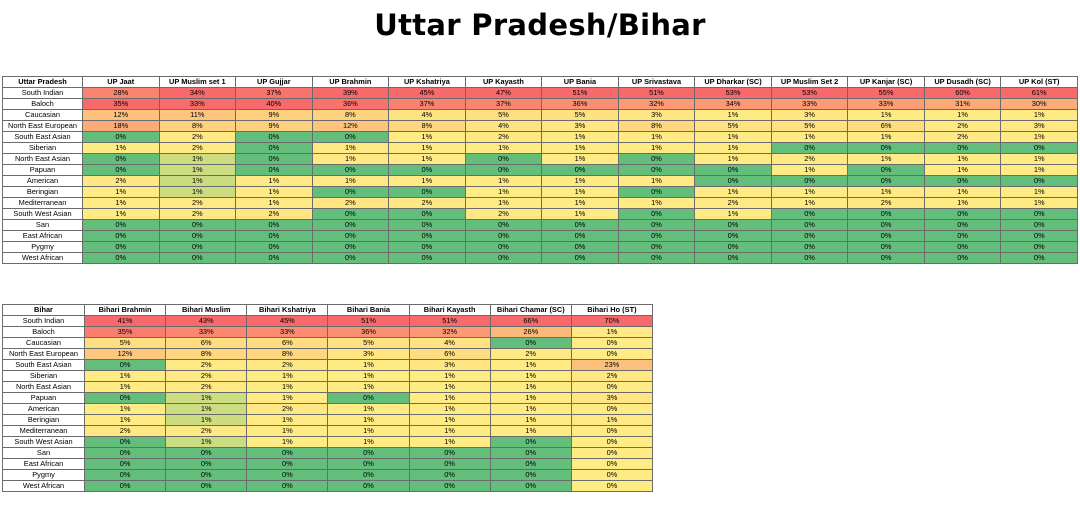 The image size is (1080, 505). Describe the element at coordinates (503, 115) in the screenshot. I see `value-cell: 5%` at that location.